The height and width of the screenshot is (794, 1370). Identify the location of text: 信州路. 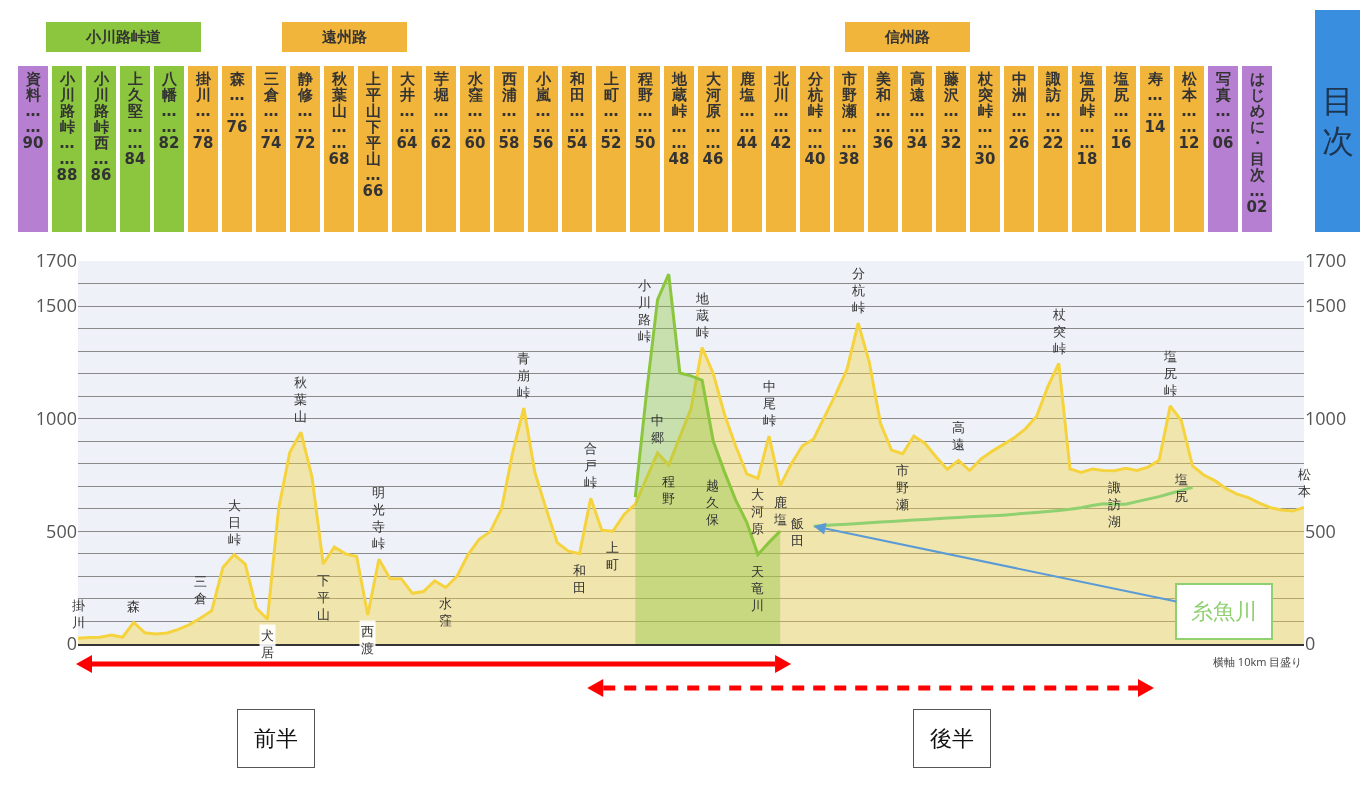
(907, 37).